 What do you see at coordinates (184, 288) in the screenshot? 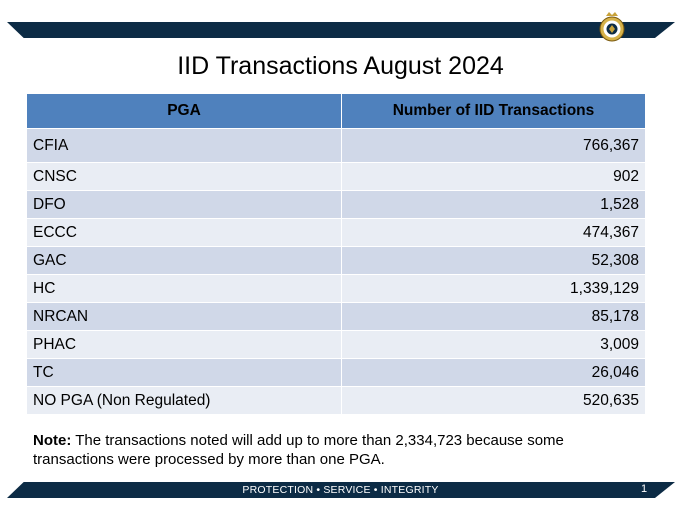
I see `pga-cell: HC` at bounding box center [184, 288].